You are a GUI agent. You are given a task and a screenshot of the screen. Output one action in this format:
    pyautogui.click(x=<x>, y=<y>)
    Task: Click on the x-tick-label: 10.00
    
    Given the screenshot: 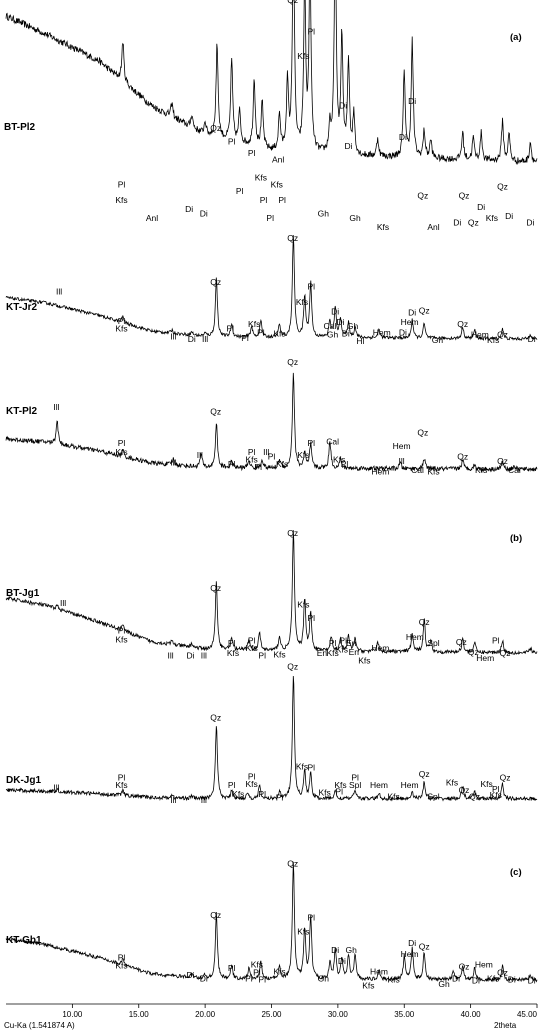 What is the action you would take?
    pyautogui.click(x=72, y=1014)
    